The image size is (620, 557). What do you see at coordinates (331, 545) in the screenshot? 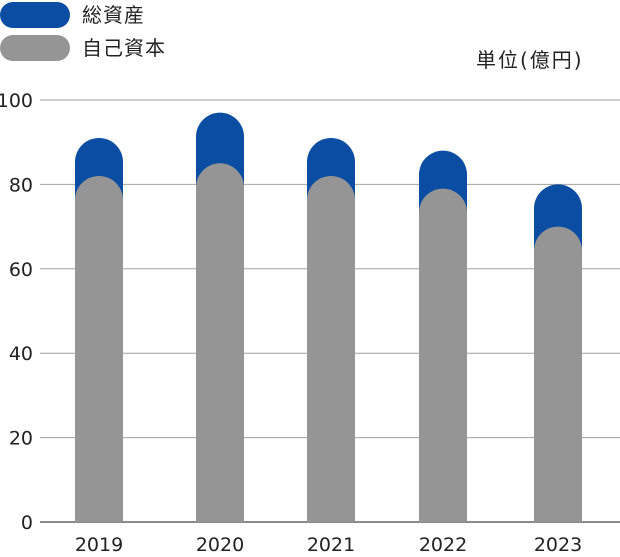
I see `x-tick-label: 2021` at bounding box center [331, 545].